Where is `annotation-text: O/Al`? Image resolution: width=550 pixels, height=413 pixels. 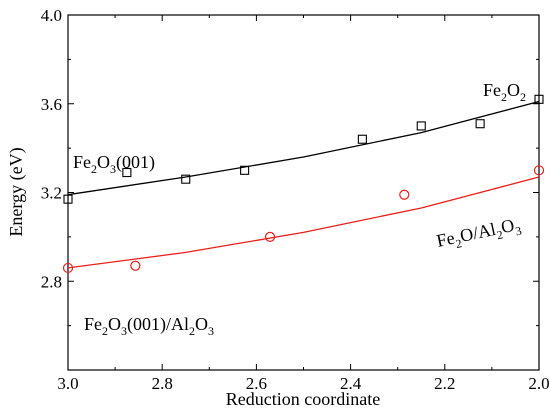 annotation-text: O/Al is located at coordinates (477, 232).